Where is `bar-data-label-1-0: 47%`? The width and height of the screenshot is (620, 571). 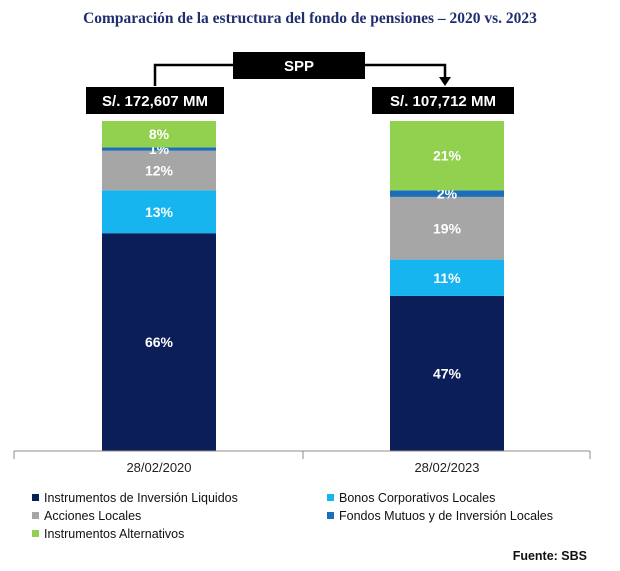 bar-data-label-1-0: 47% is located at coordinates (447, 373).